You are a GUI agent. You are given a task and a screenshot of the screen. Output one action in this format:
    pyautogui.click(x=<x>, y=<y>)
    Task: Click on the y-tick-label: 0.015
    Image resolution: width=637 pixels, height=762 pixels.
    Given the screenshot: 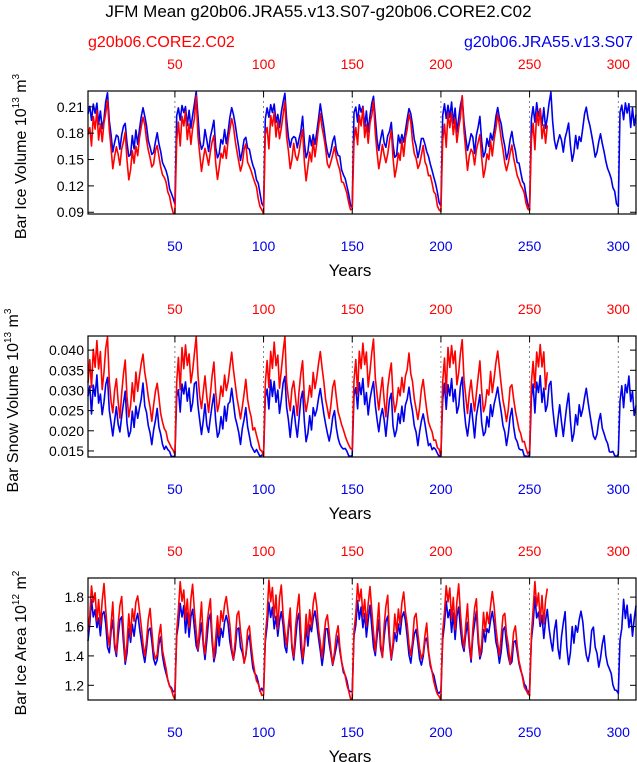 What is the action you would take?
    pyautogui.click(x=66, y=451)
    